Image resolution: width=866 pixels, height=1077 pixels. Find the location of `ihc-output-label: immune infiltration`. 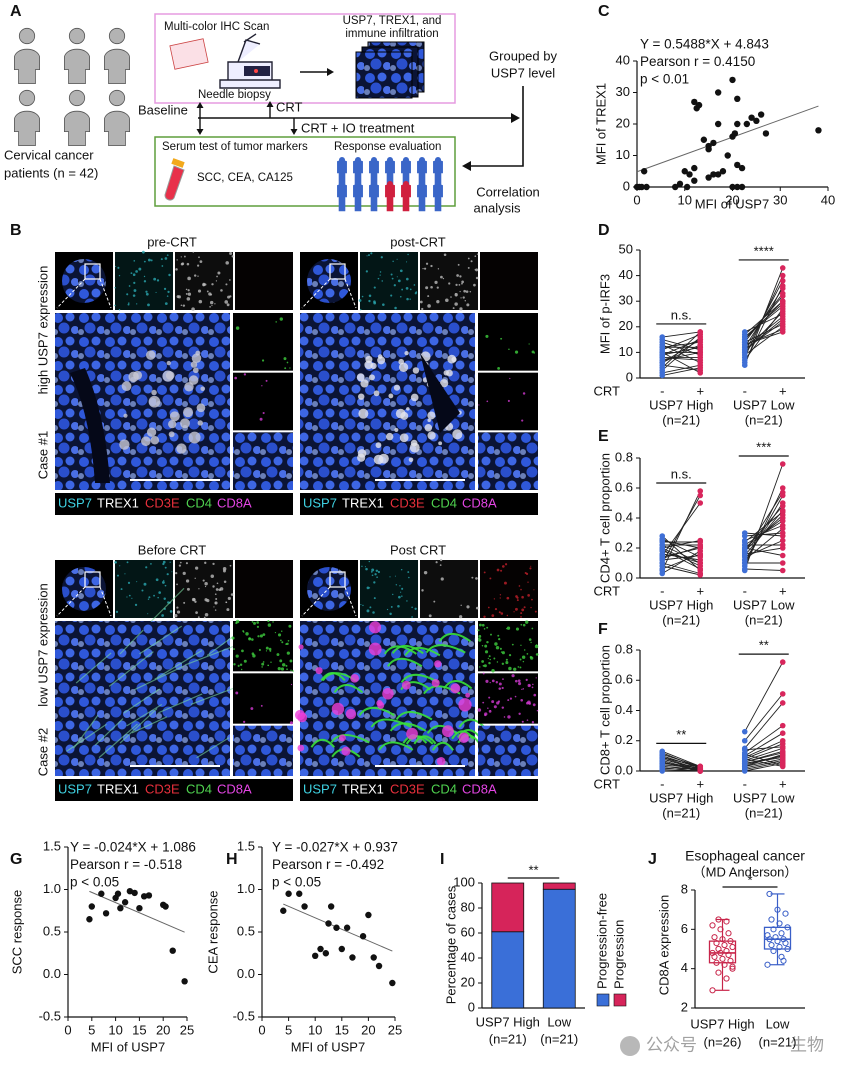

ihc-output-label: immune infiltration is located at coordinates (391, 34).